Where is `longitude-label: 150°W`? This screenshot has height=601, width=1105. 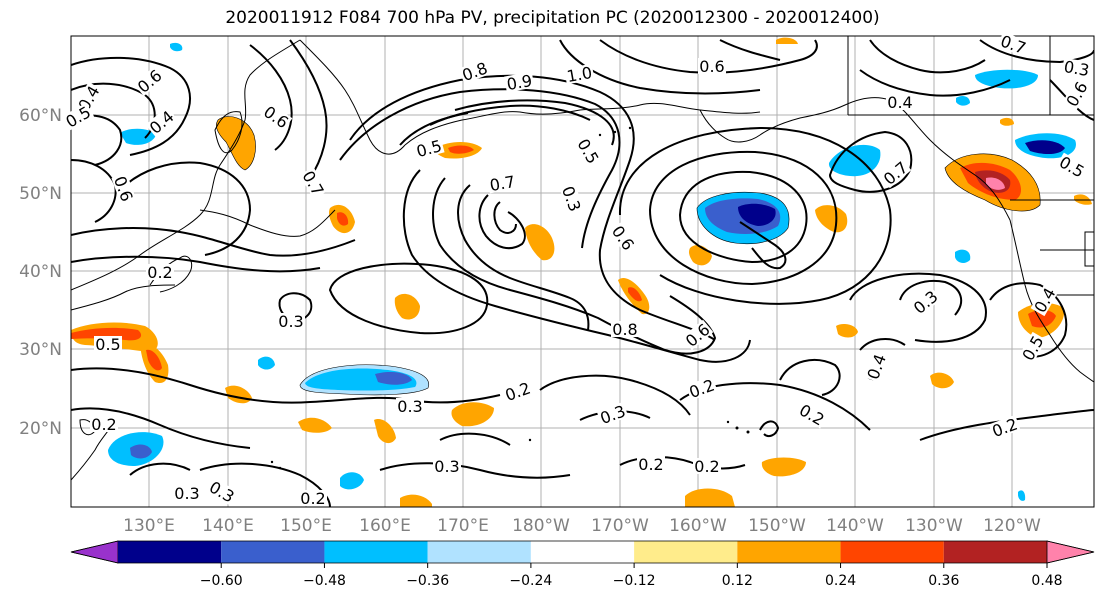 longitude-label: 150°W is located at coordinates (777, 526).